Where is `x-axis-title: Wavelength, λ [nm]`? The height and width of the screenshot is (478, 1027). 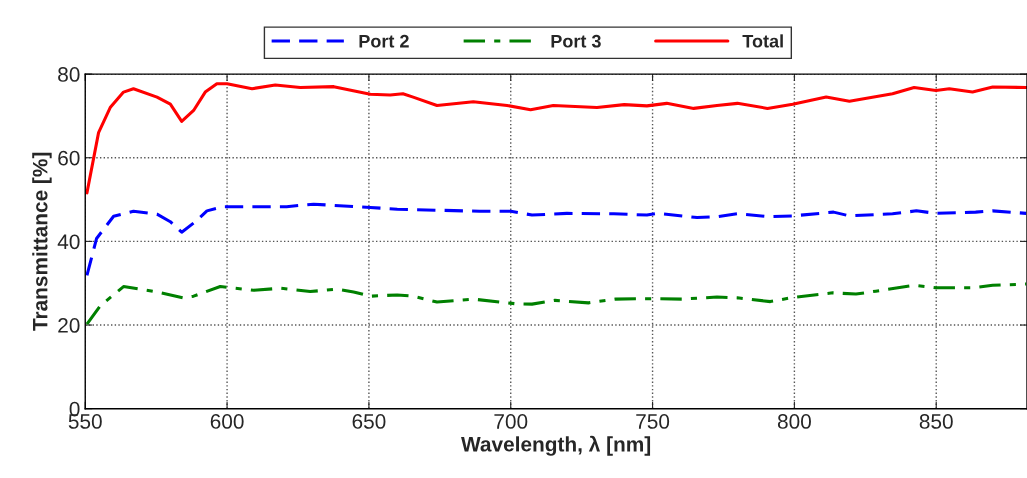 x-axis-title: Wavelength, λ [nm] is located at coordinates (556, 445).